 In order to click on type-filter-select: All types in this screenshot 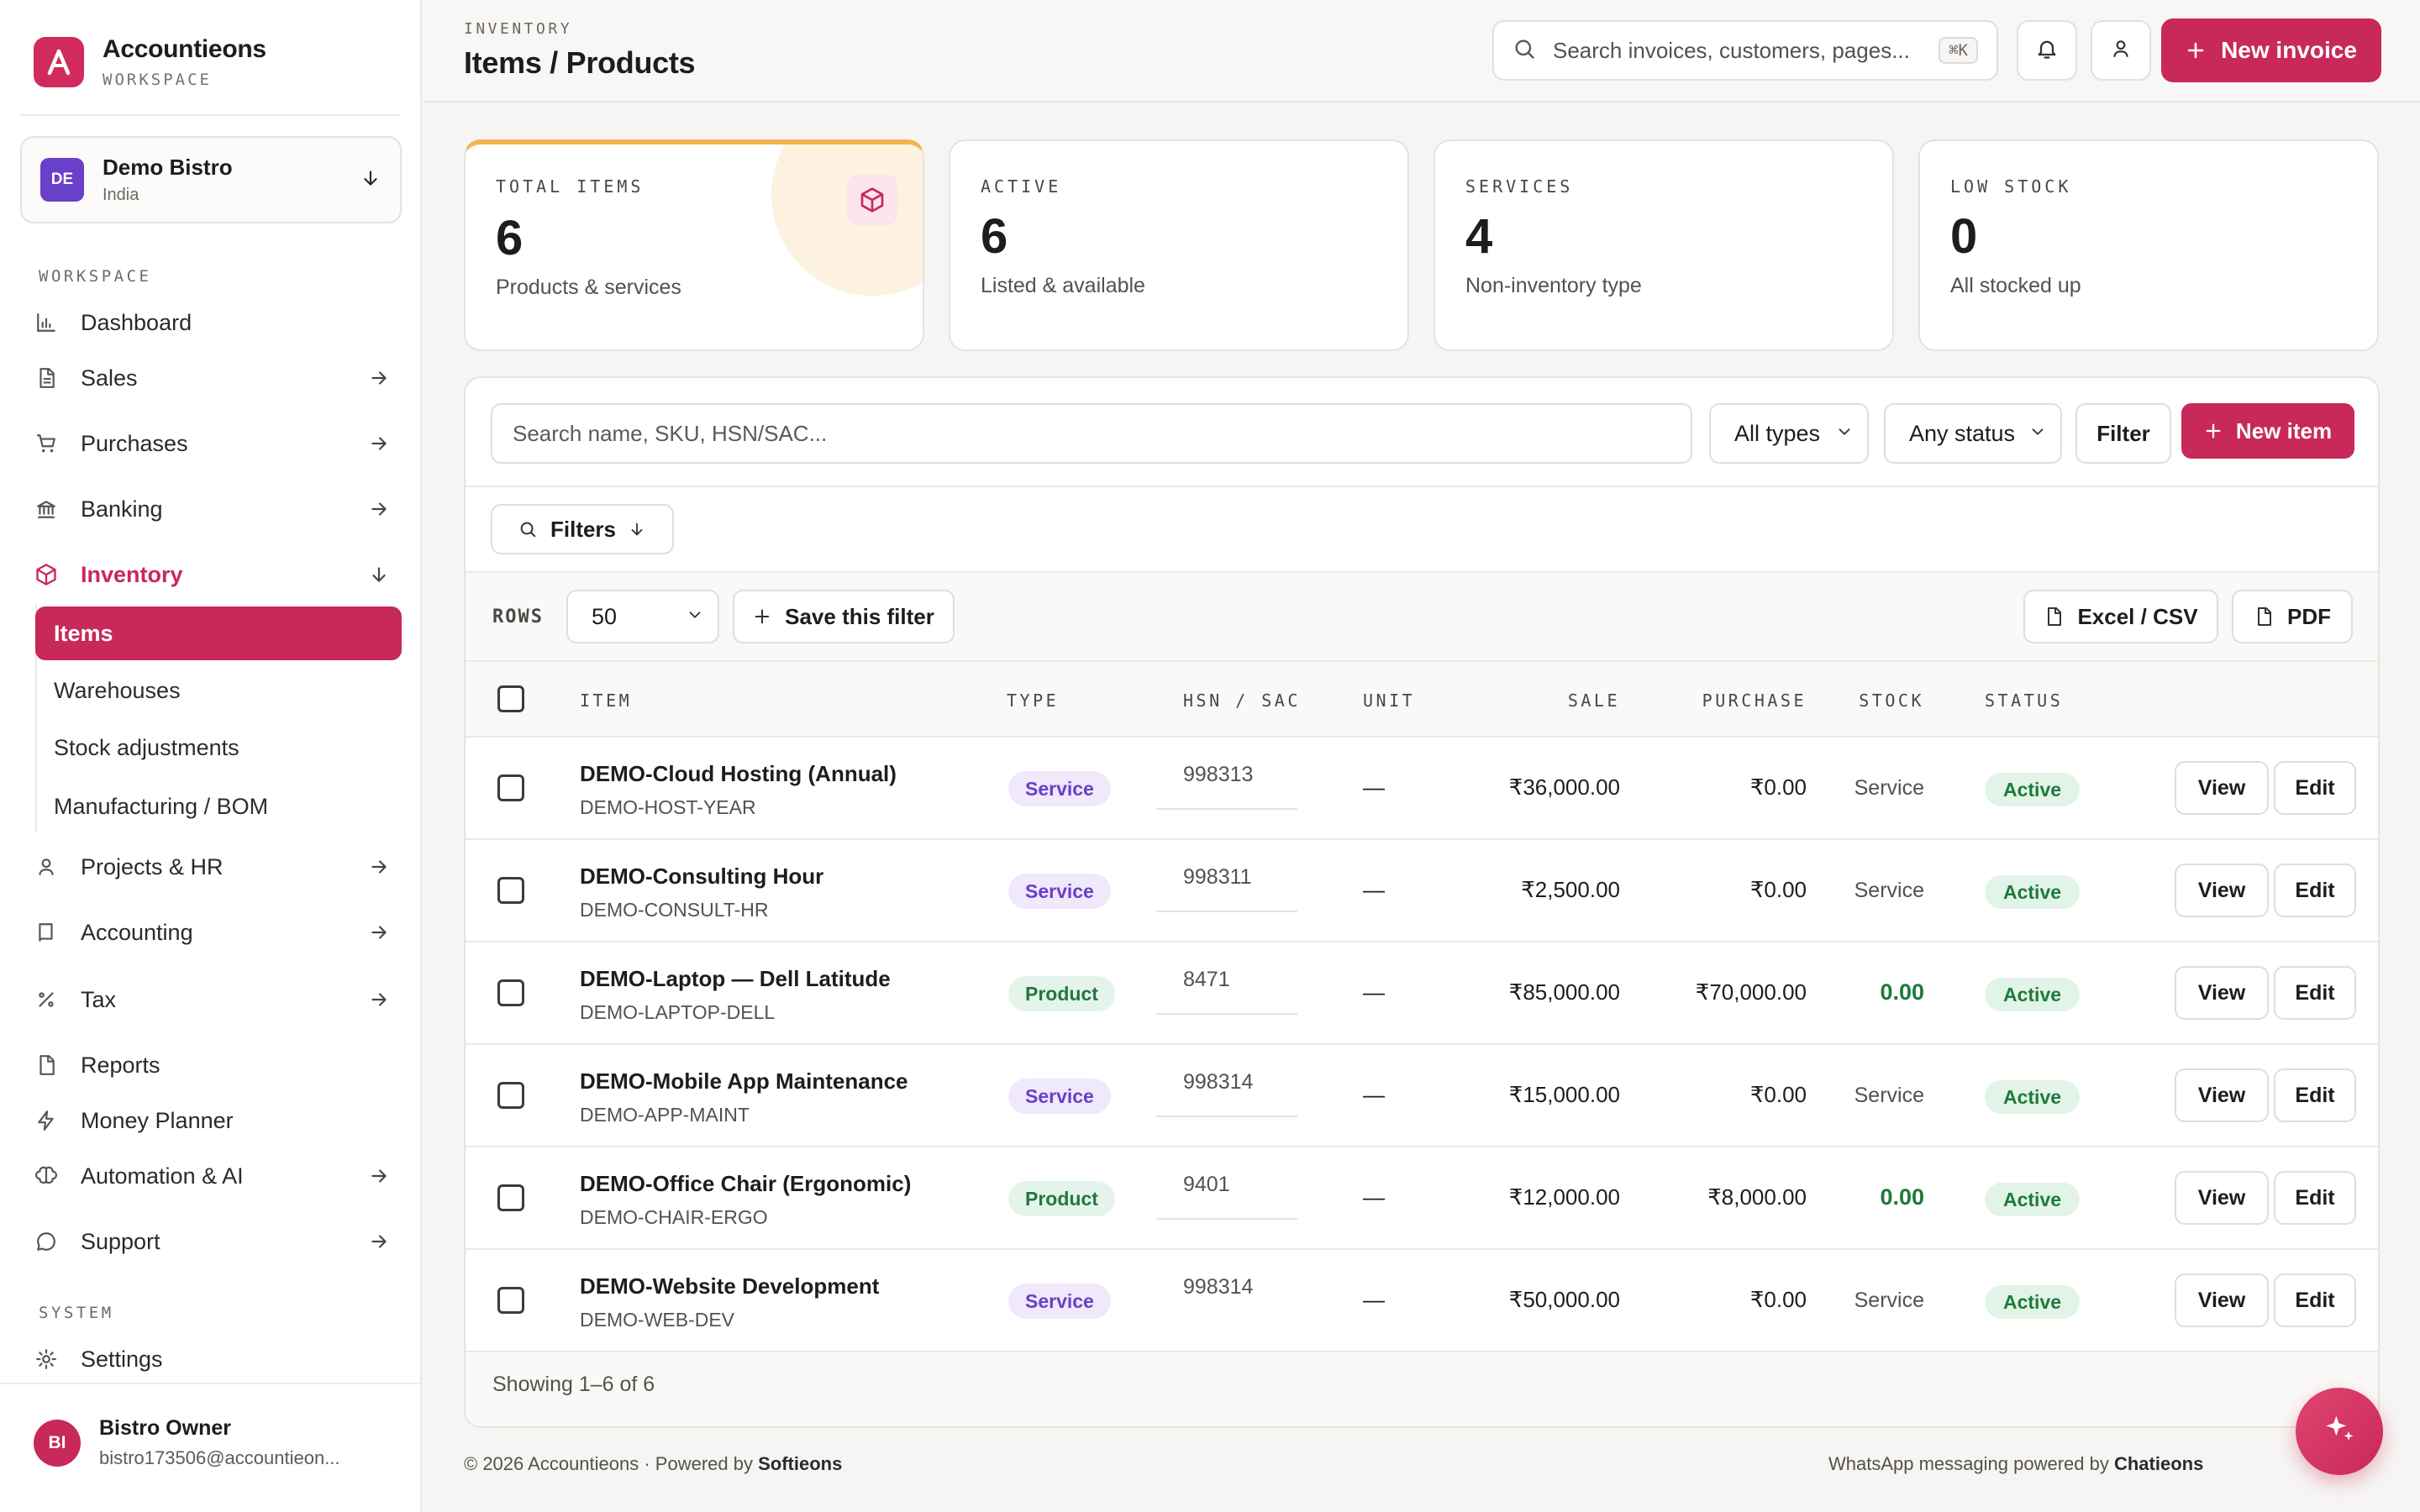, I will do `click(1789, 433)`.